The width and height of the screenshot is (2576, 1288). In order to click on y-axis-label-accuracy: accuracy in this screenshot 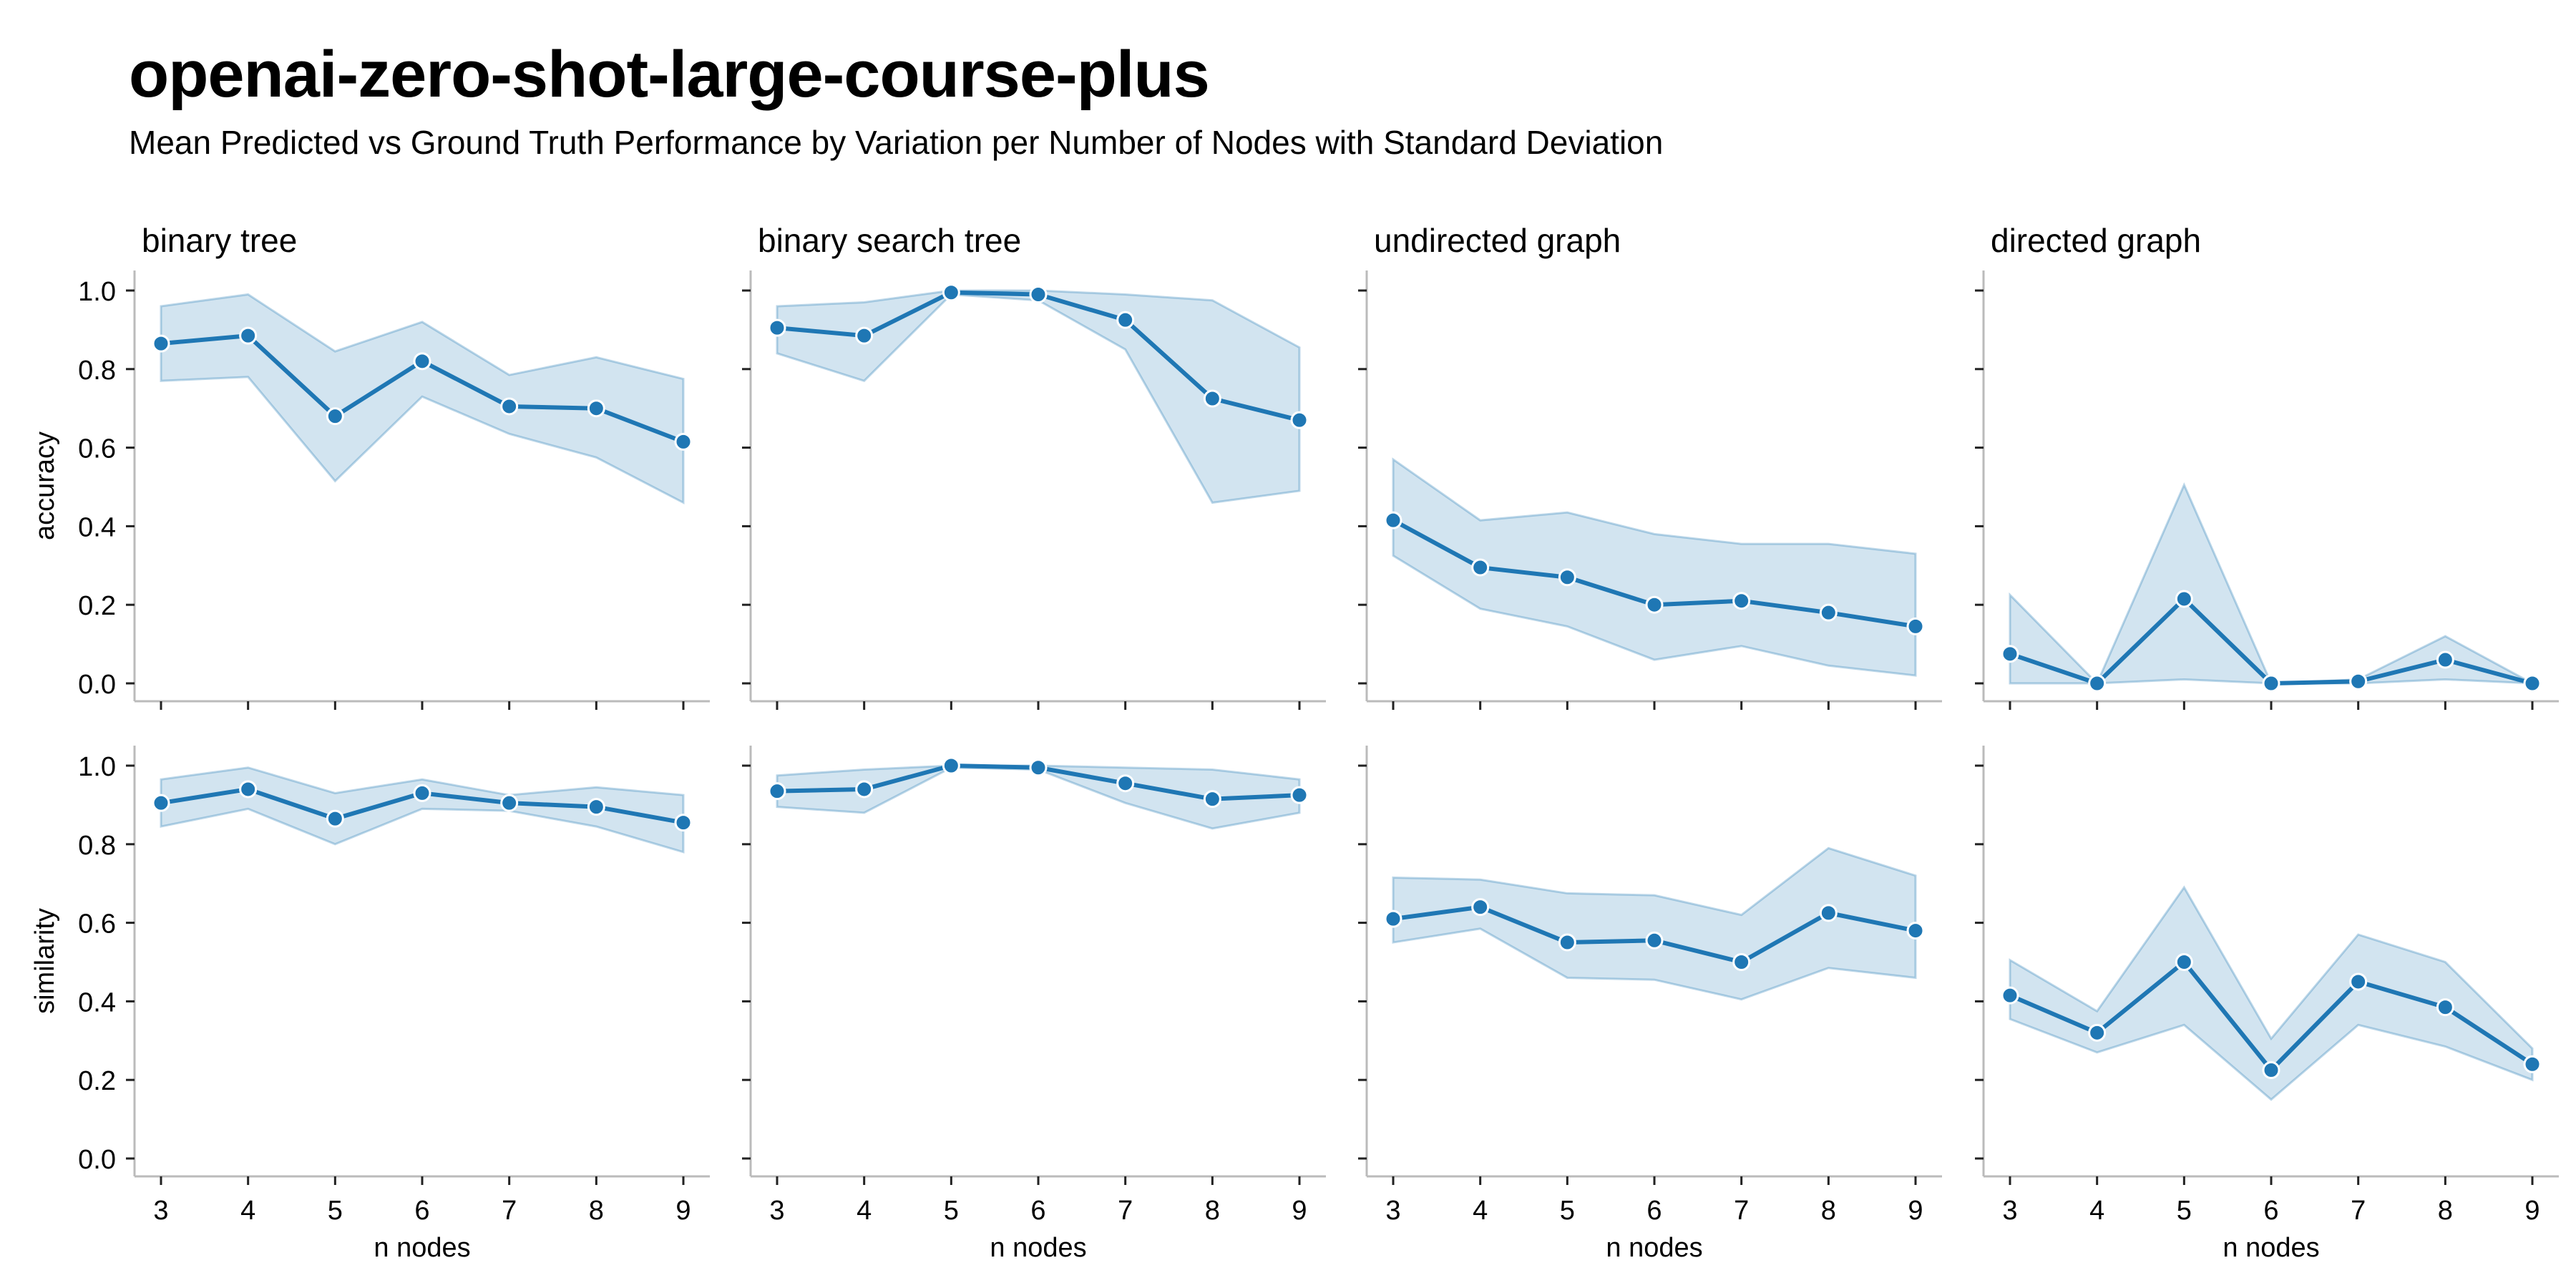, I will do `click(45, 485)`.